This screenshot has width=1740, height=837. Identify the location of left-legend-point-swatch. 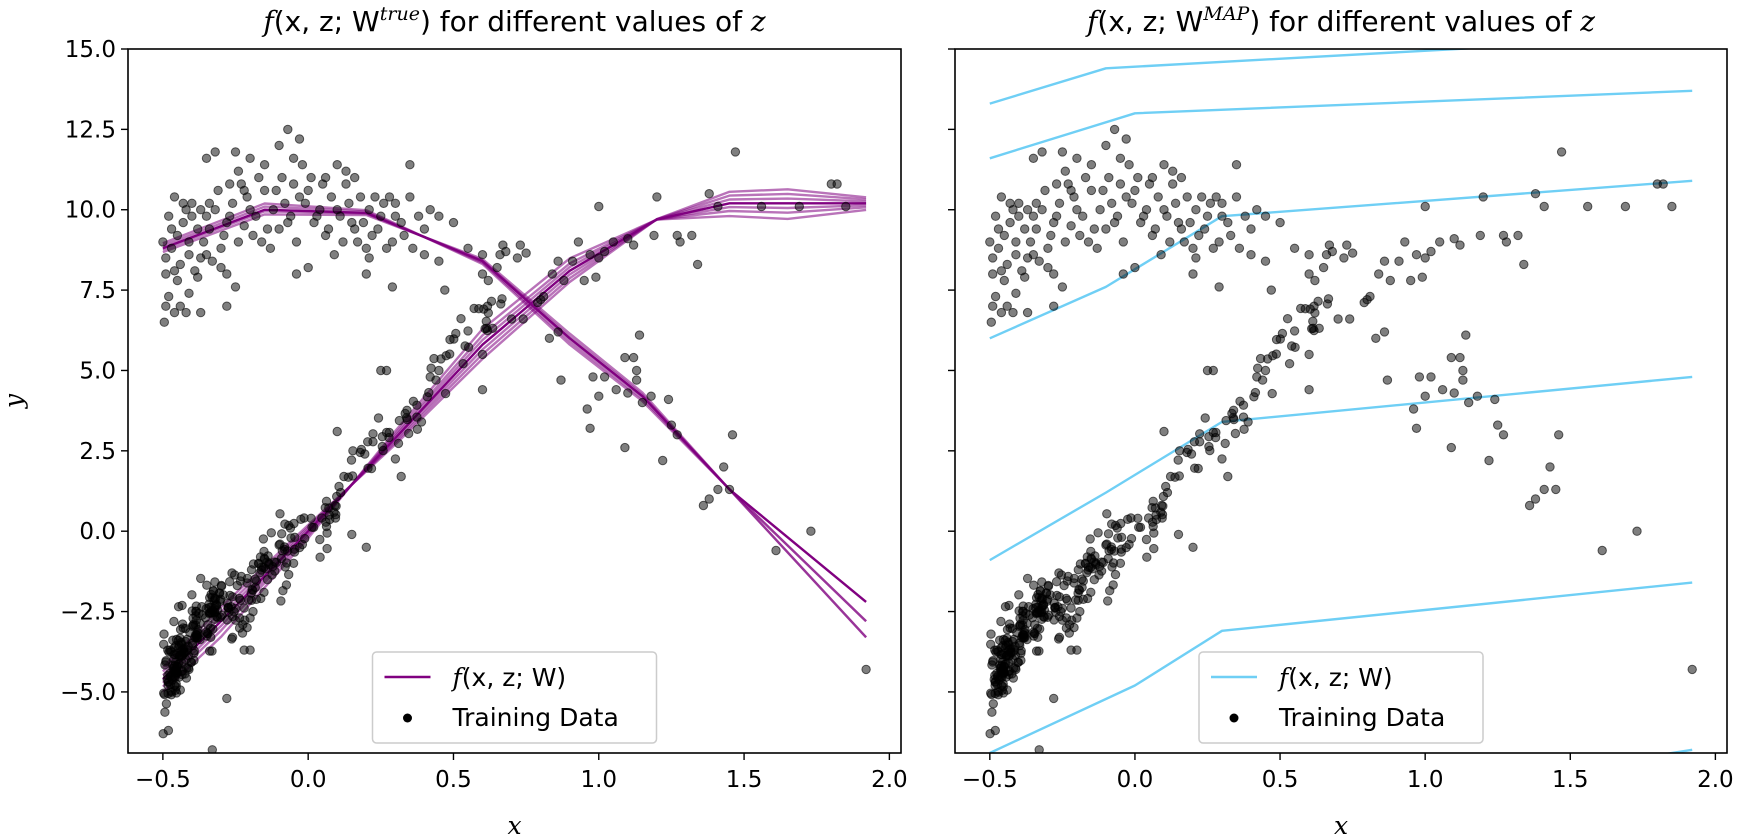
(407, 718).